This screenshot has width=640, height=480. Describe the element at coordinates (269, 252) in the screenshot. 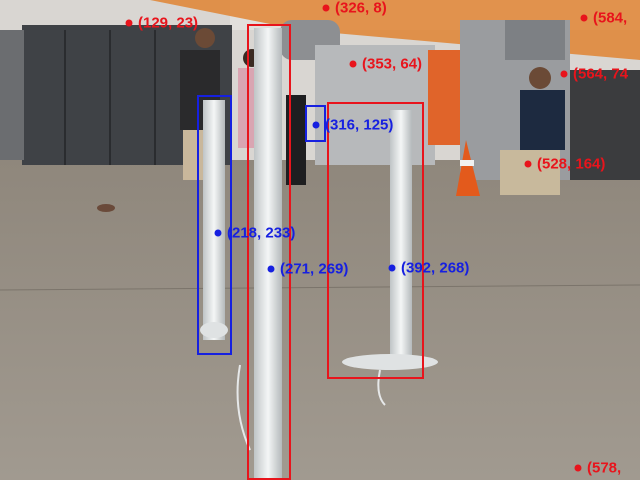

I see `box-red-left-pole` at that location.